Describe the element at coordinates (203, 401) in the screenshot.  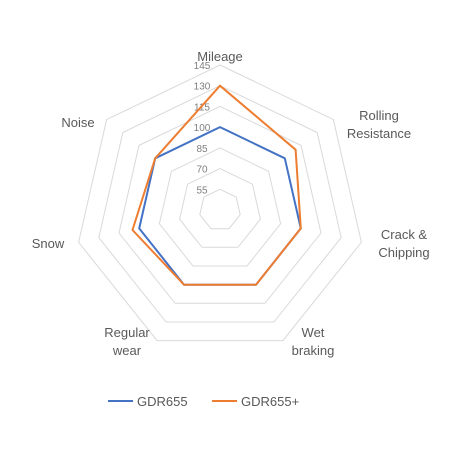
I see `chart-legend: GDR655 GDR655+` at that location.